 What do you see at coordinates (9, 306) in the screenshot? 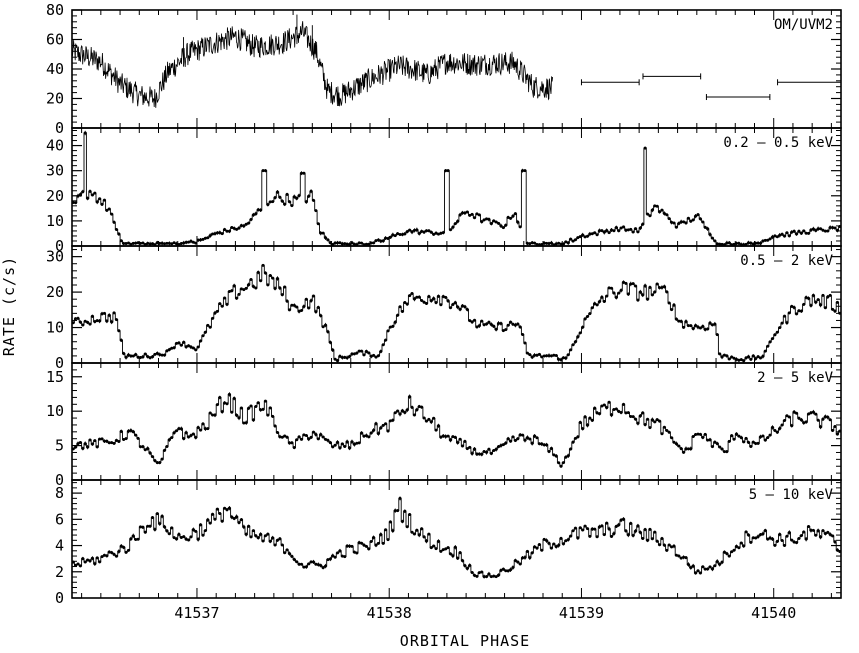
I see `y-axis-label: RATE (c/s)` at bounding box center [9, 306].